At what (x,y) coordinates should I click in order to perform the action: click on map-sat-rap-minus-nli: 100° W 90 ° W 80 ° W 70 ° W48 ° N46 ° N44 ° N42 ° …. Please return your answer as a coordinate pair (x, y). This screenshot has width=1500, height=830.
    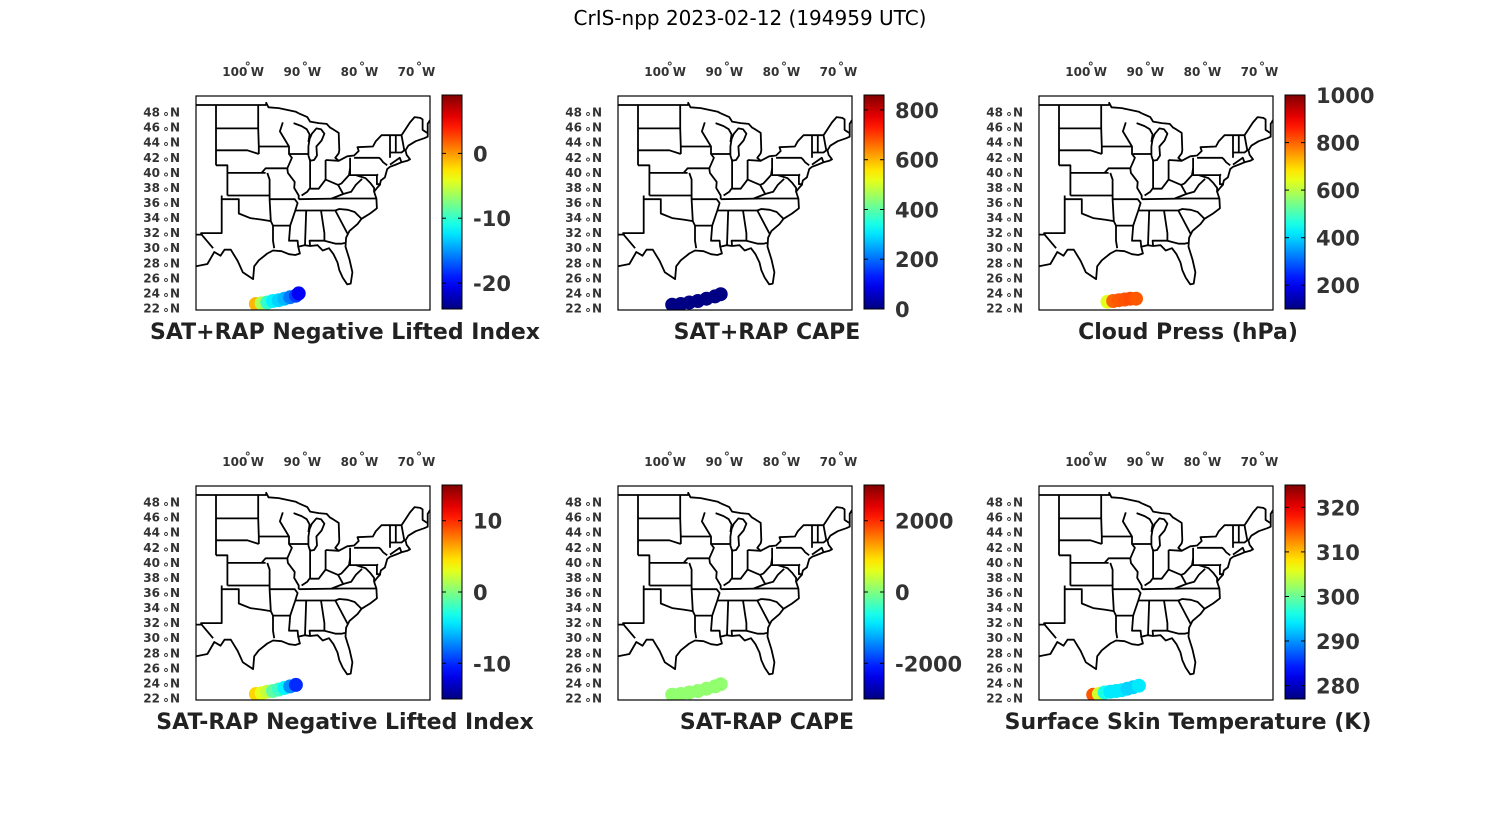
    Looking at the image, I should click on (327, 580).